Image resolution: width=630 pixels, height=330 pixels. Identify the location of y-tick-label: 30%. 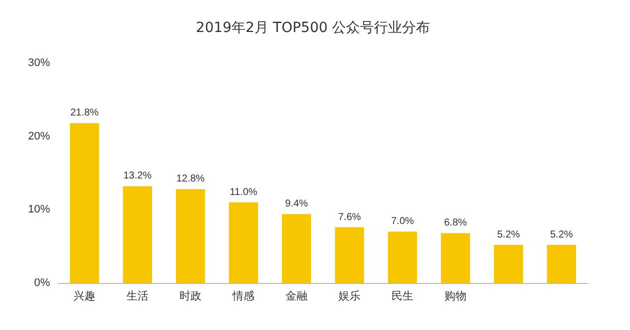
(39, 63).